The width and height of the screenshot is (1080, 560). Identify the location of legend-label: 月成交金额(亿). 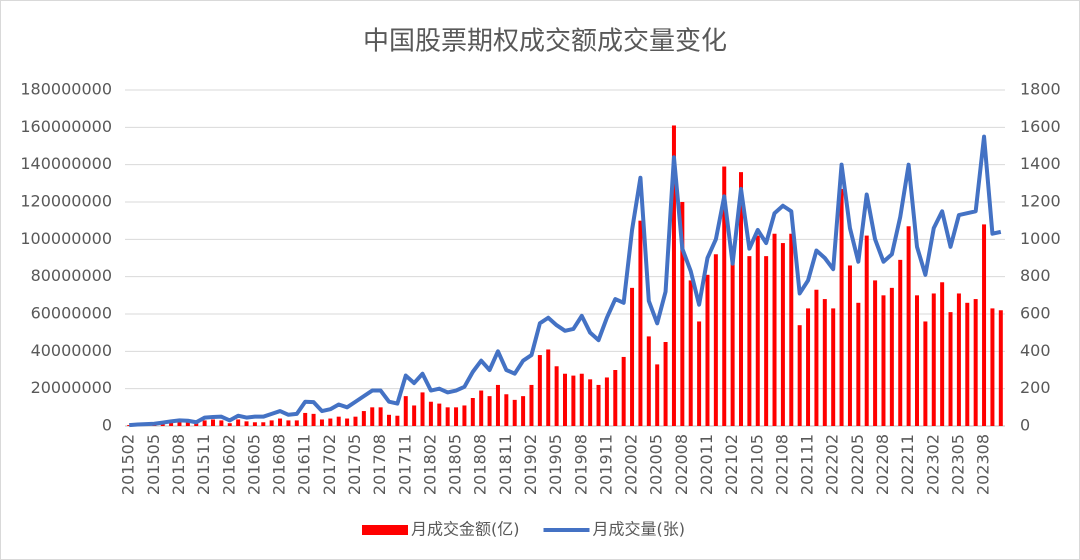
(465, 529).